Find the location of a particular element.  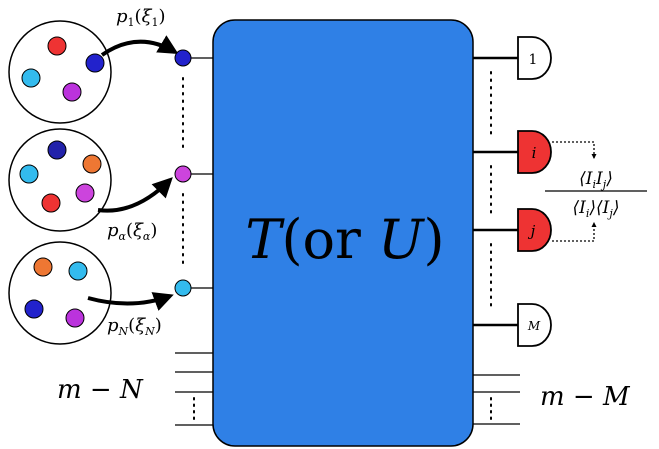

detector-1: 1 is located at coordinates (534, 58).